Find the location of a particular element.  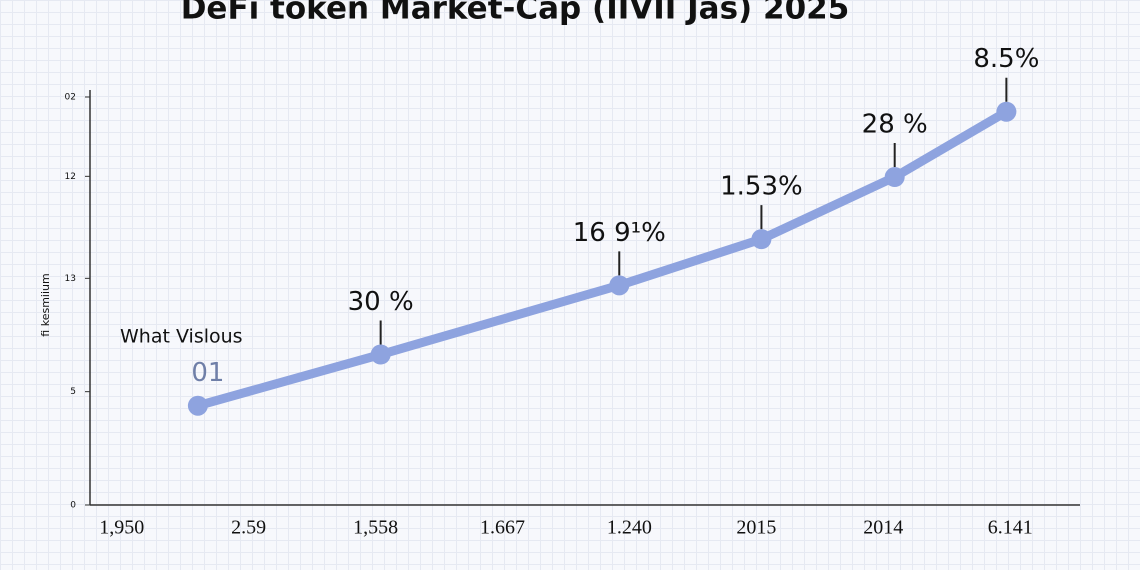

value-label: 8.5% is located at coordinates (1006, 59).